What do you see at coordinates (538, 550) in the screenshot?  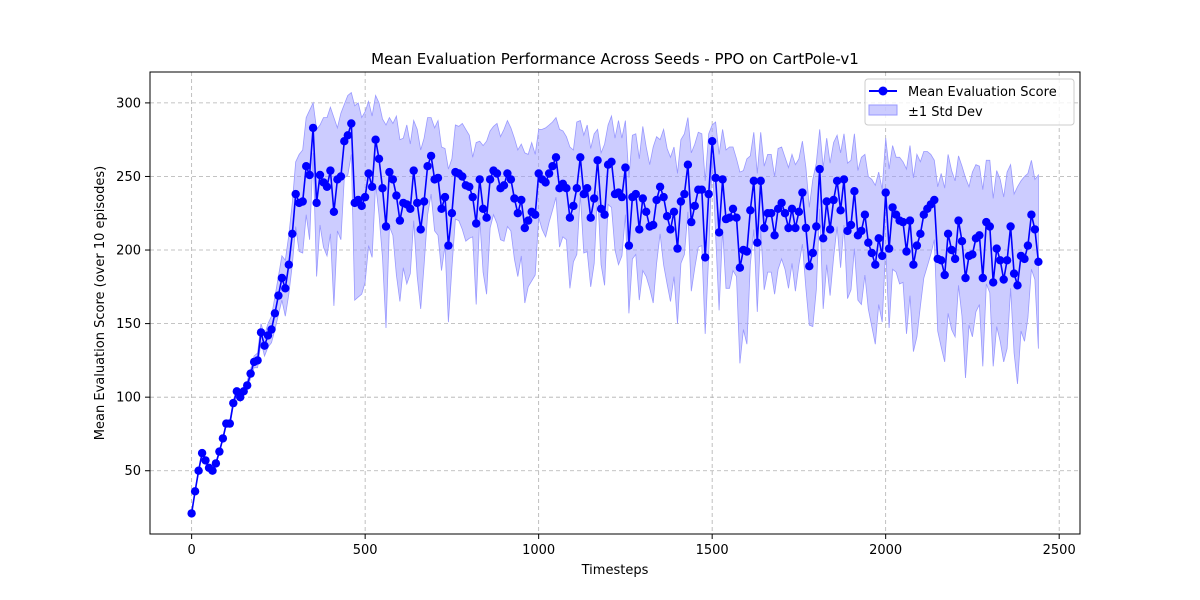 I see `x-tick-label: 1000` at bounding box center [538, 550].